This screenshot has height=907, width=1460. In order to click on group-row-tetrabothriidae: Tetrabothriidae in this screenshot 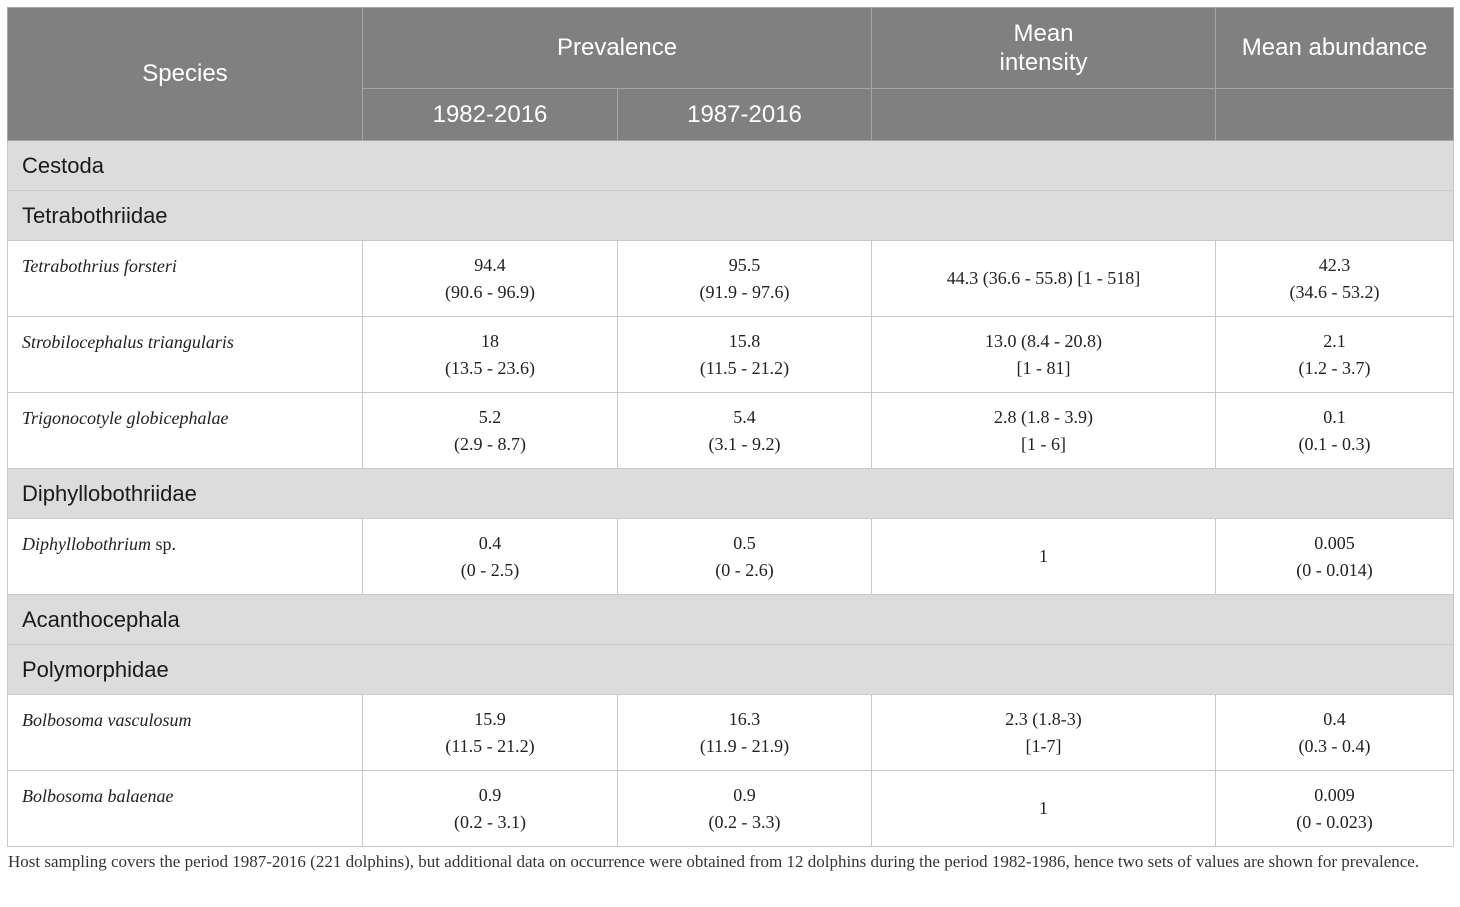, I will do `click(730, 215)`.